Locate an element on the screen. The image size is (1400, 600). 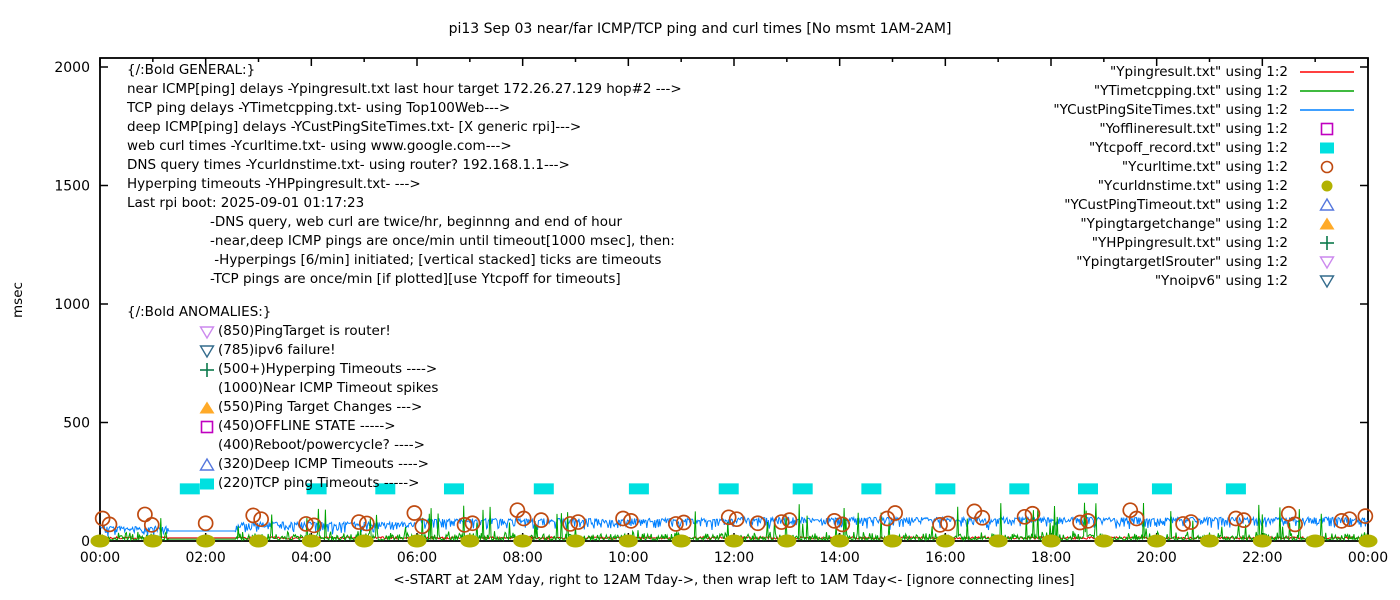
legend-label: "YHPpingresult.txt" using 1:2 is located at coordinates (1189, 242).